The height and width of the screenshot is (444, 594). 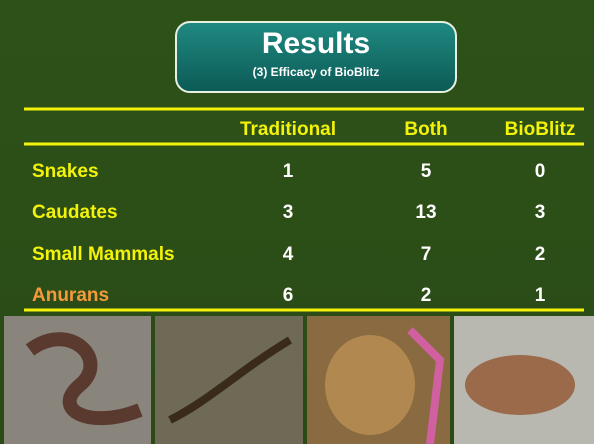 I want to click on cell: 13, so click(x=425, y=212).